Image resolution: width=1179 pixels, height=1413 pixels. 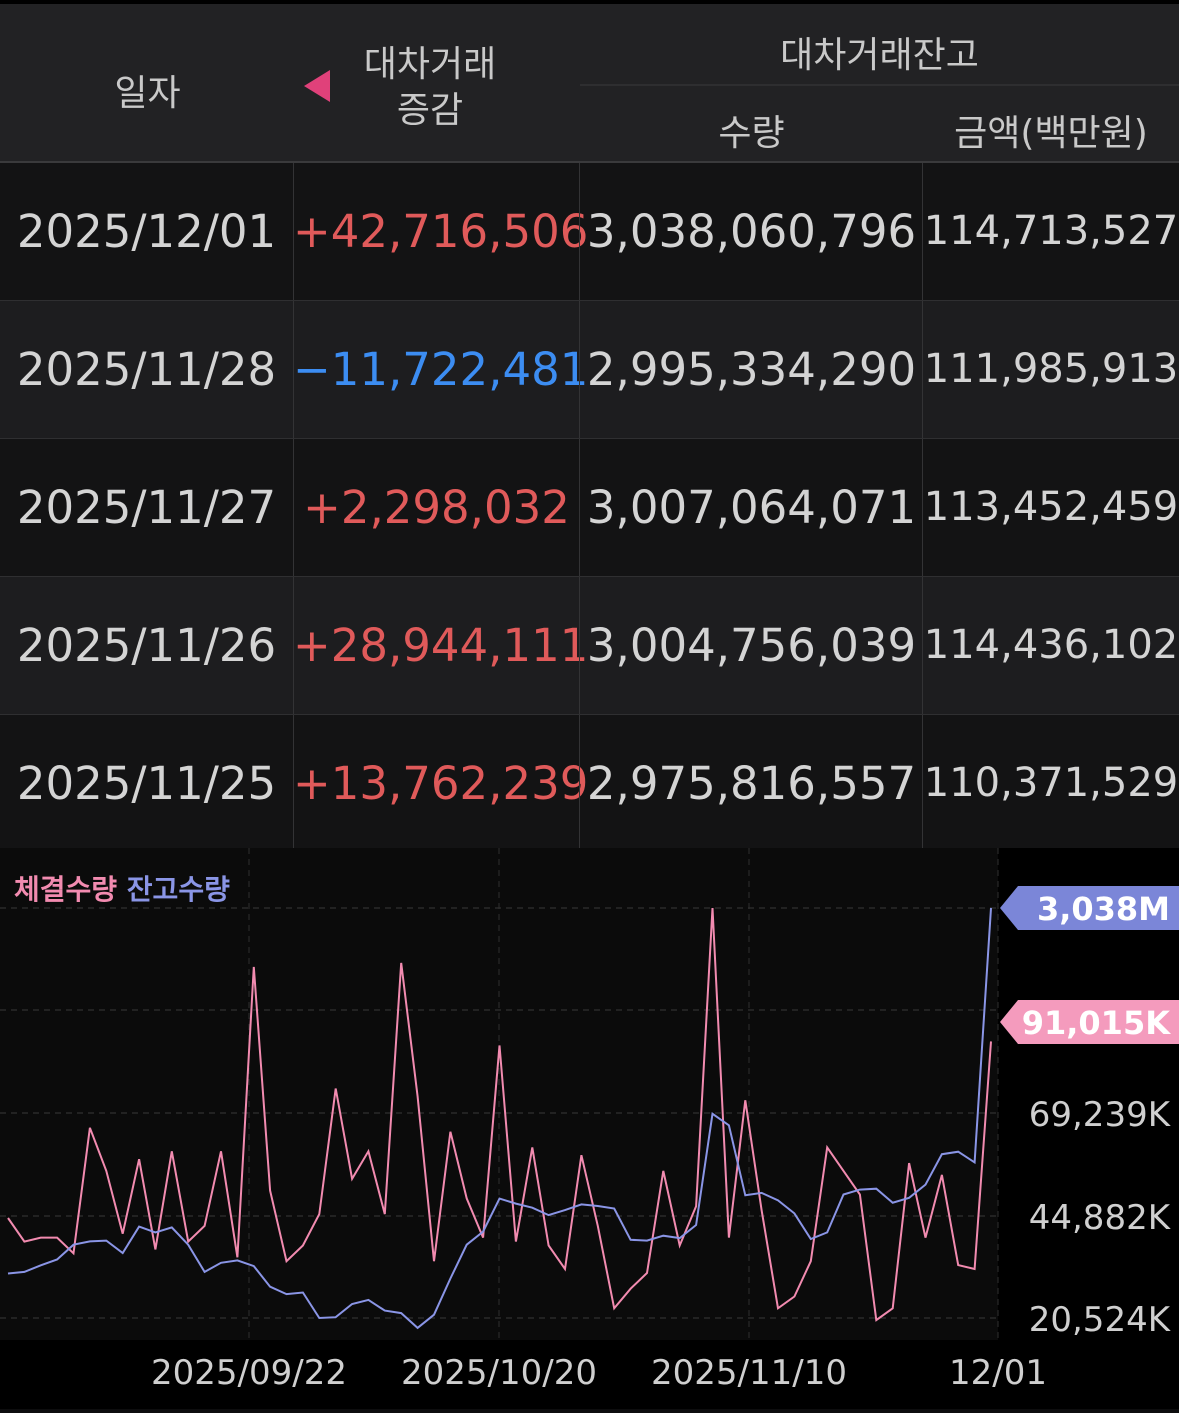 I want to click on row-change: +28,944,111, so click(x=441, y=645).